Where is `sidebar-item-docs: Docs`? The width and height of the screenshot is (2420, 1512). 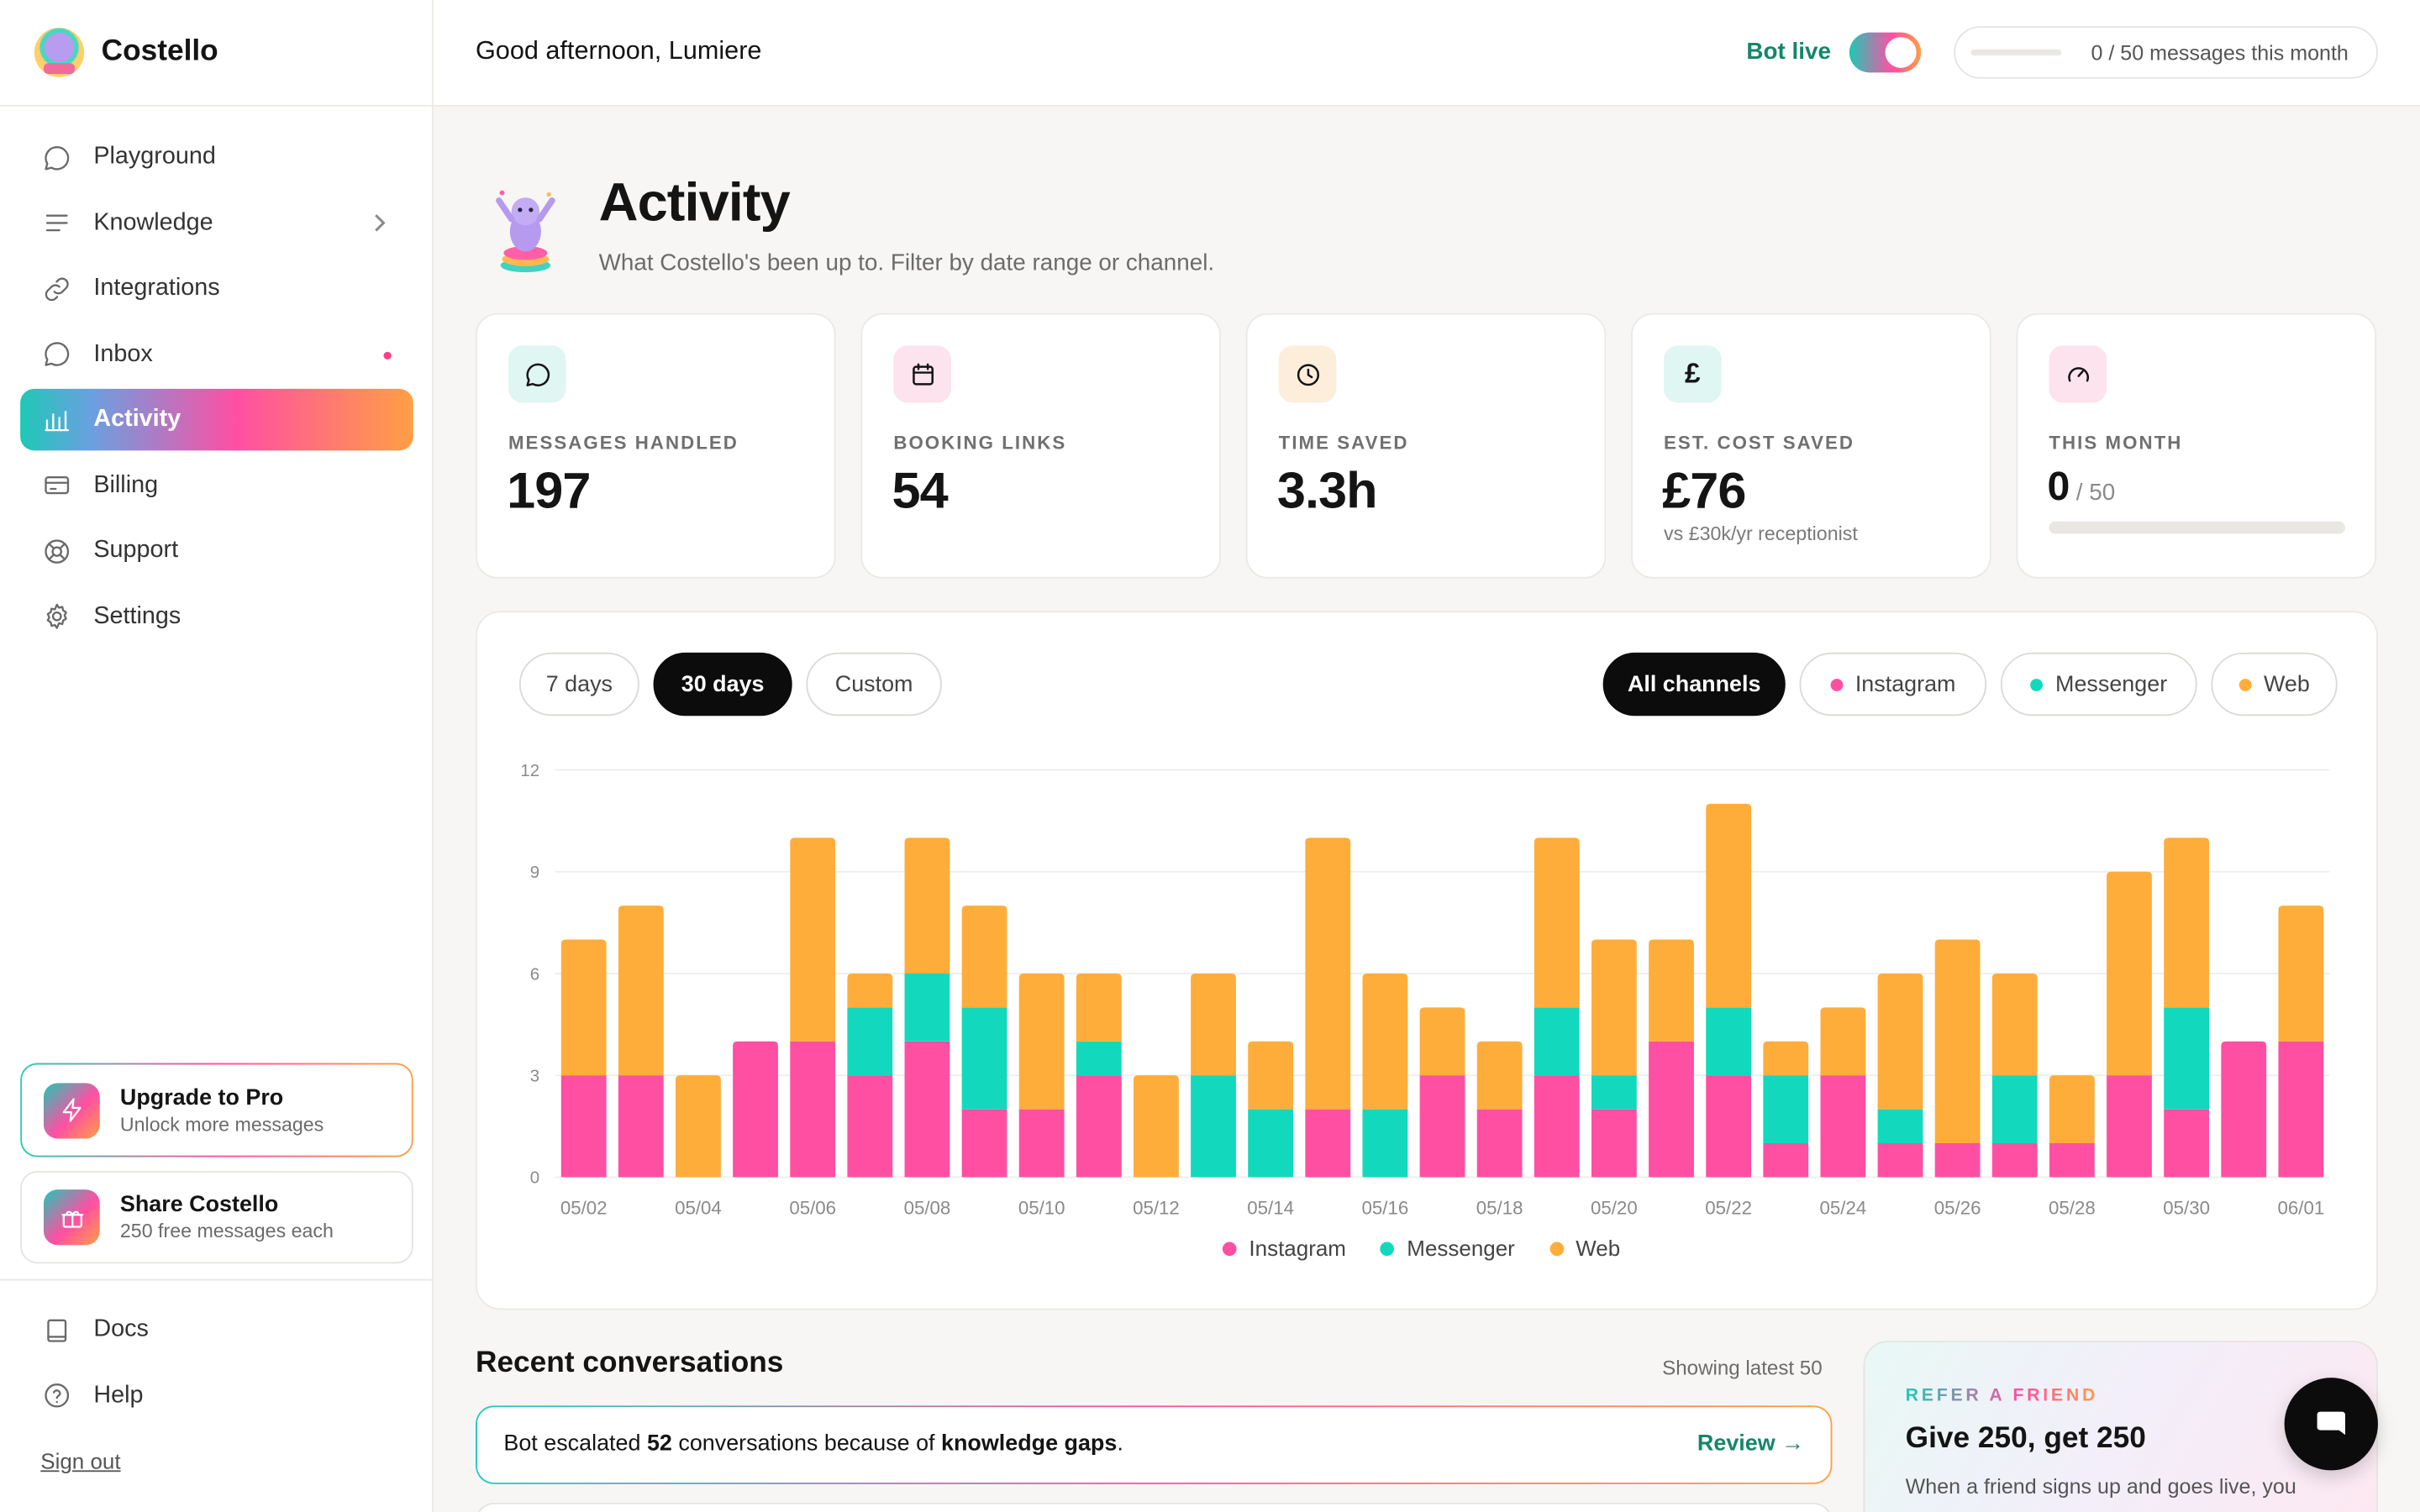
sidebar-item-docs: Docs is located at coordinates (217, 1330).